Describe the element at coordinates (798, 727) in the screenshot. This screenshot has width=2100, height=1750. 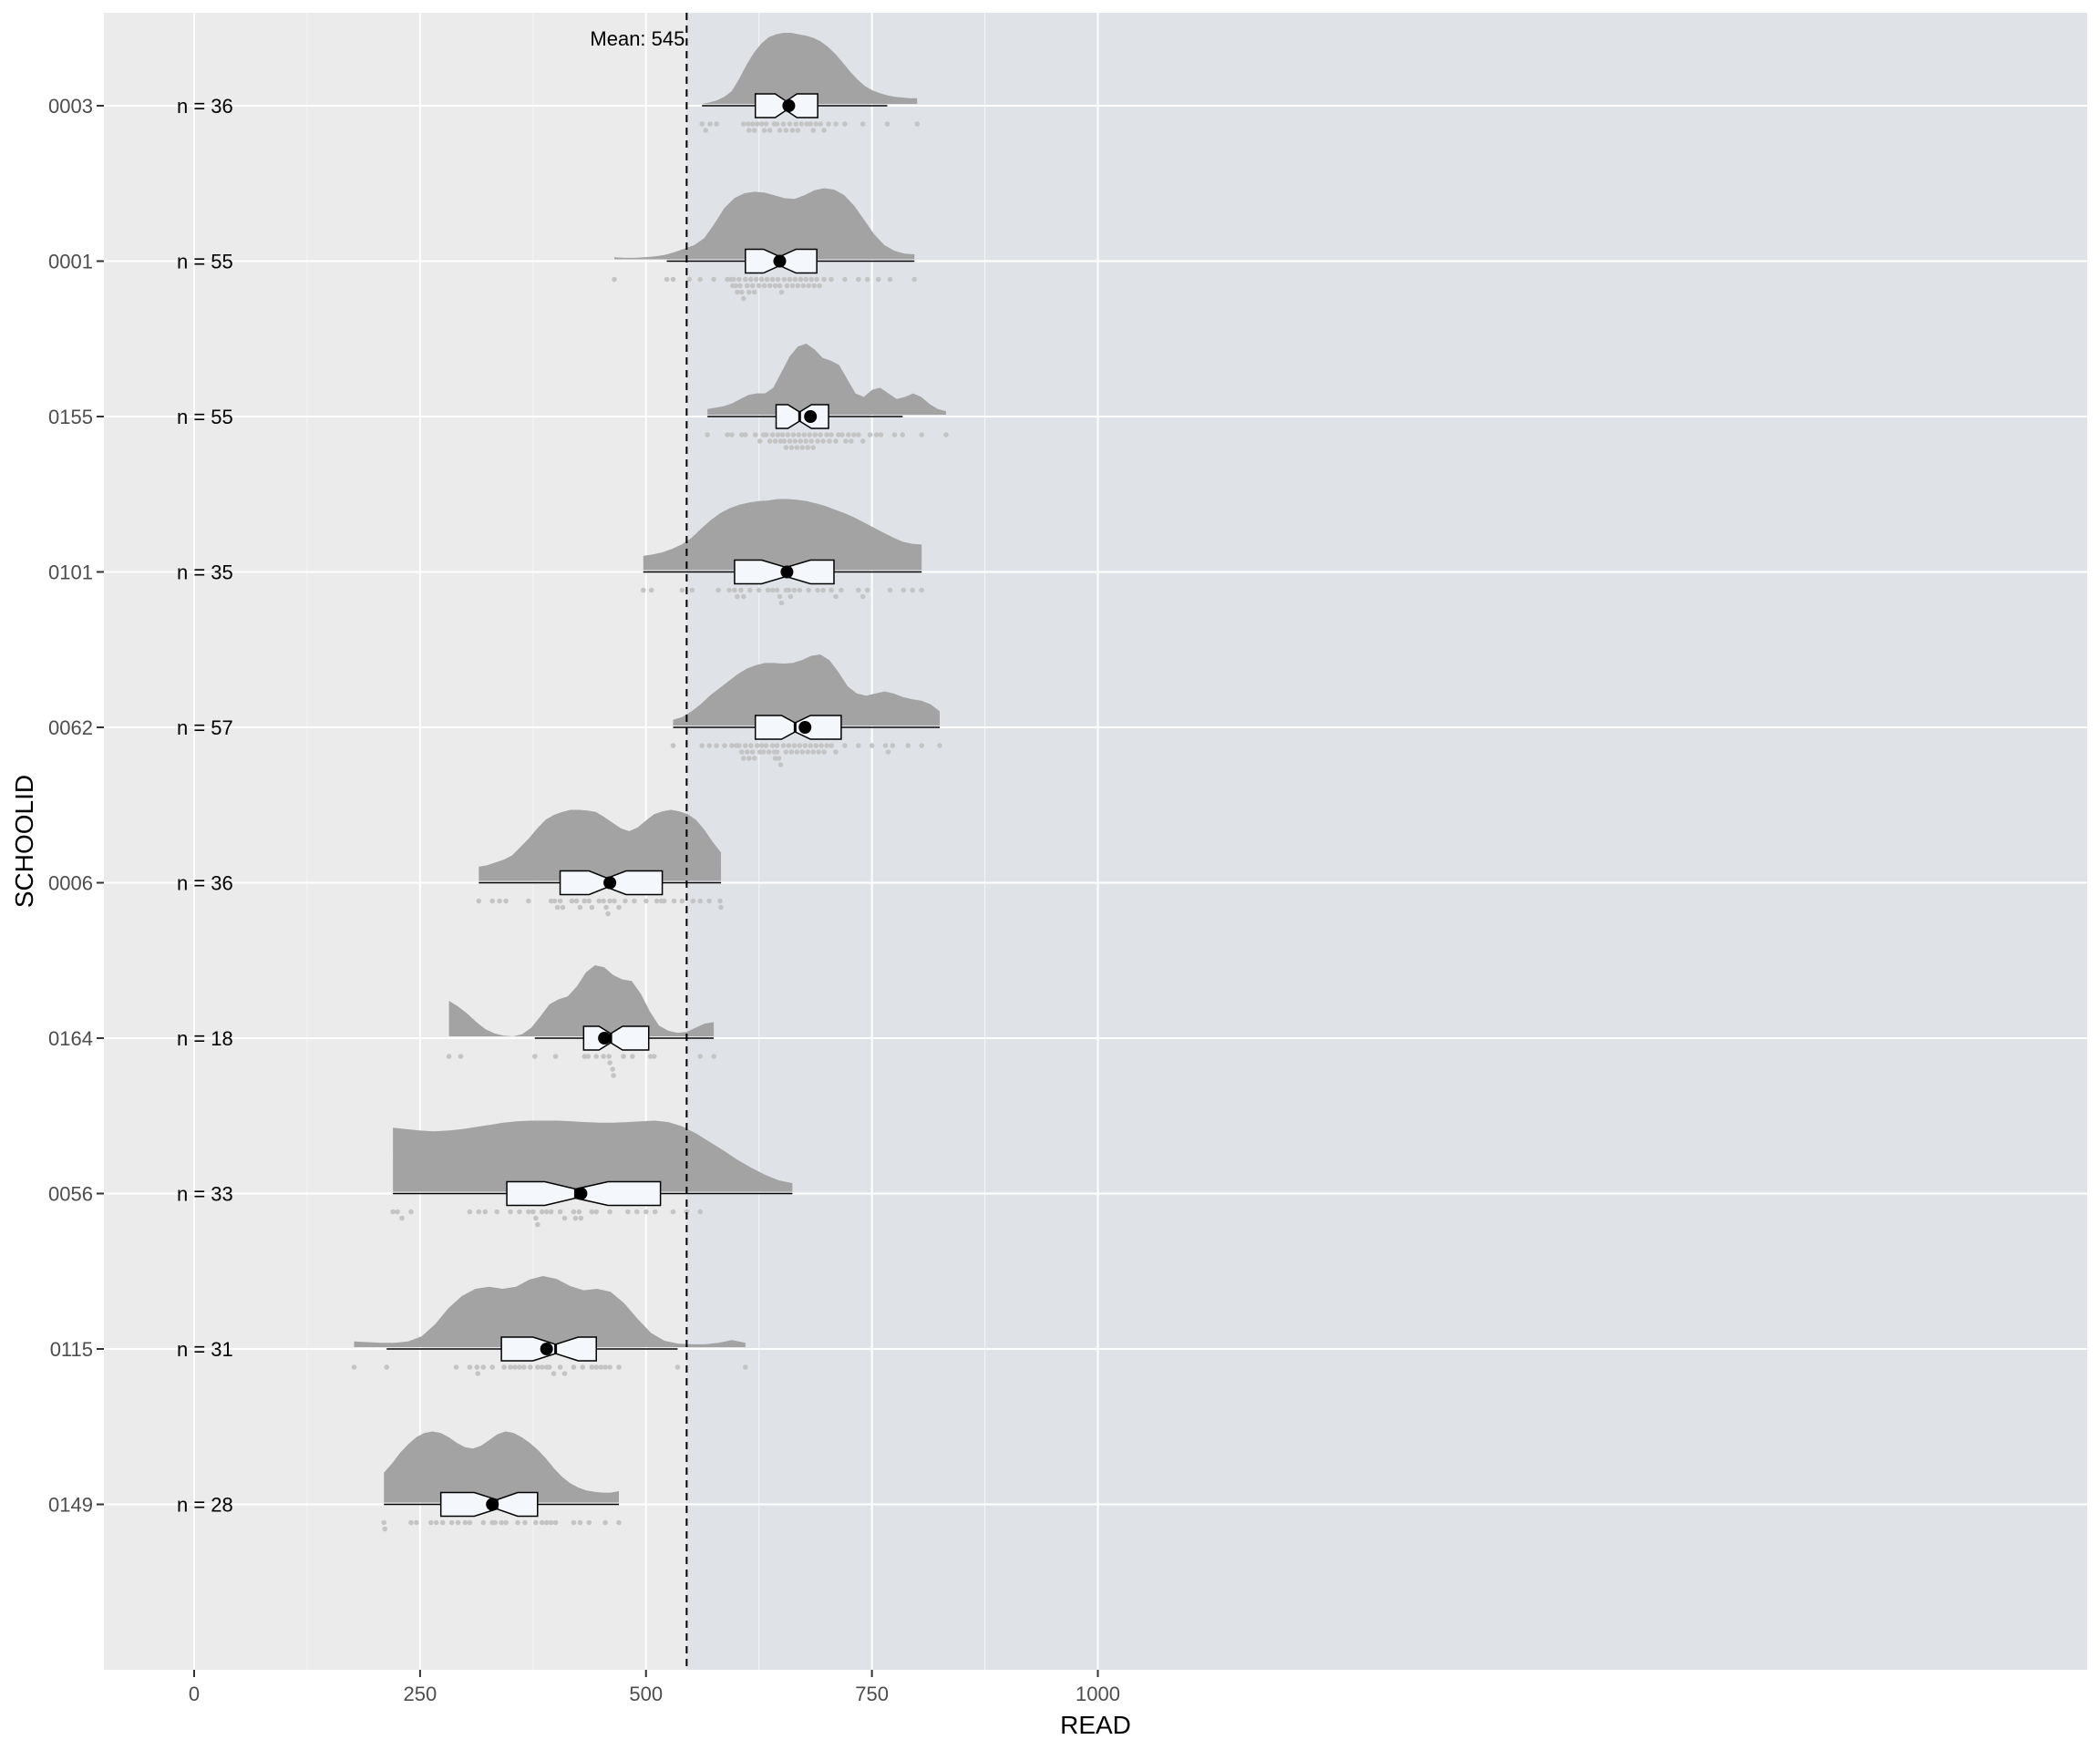
I see `notched-box` at that location.